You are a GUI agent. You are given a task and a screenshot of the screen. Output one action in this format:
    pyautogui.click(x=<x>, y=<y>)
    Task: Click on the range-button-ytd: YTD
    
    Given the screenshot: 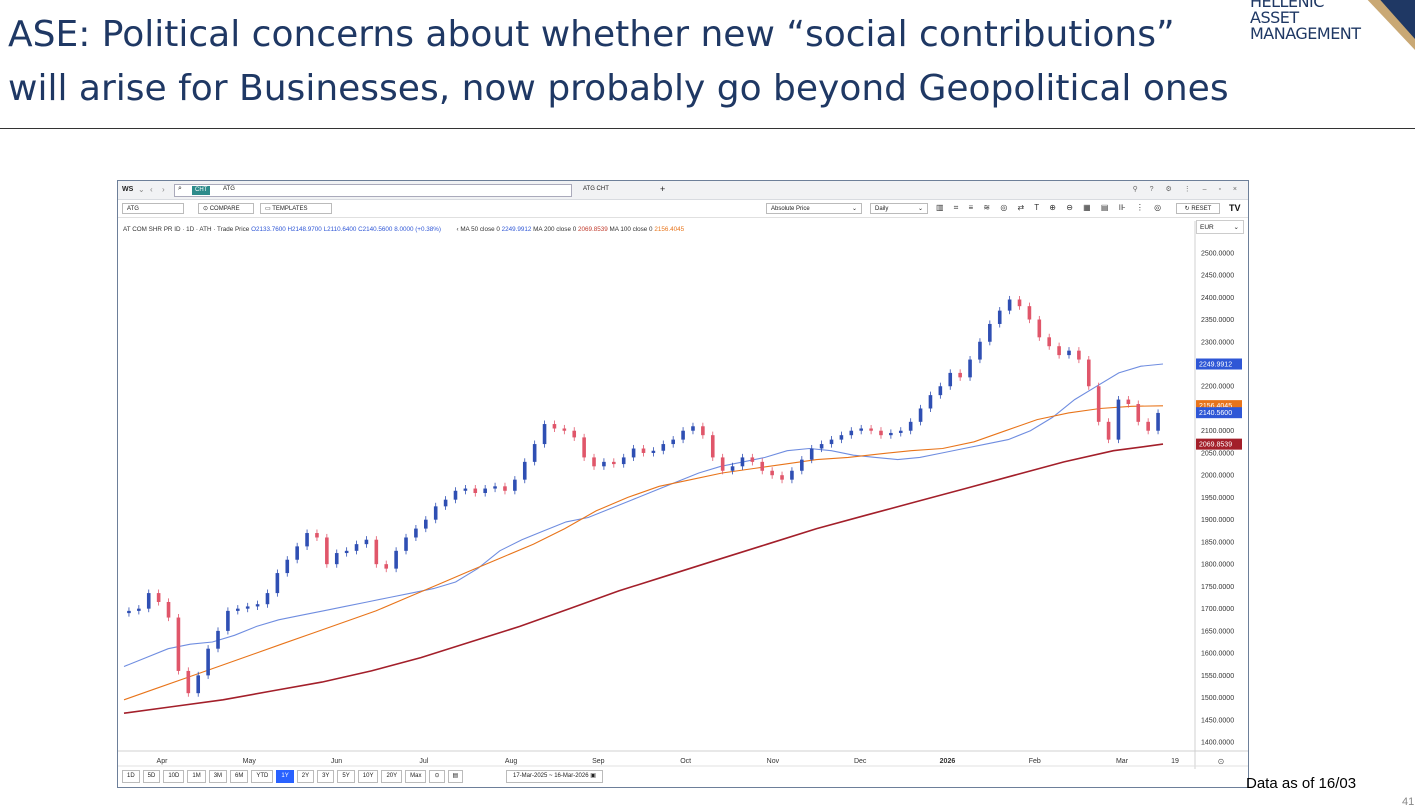 What is the action you would take?
    pyautogui.click(x=262, y=776)
    